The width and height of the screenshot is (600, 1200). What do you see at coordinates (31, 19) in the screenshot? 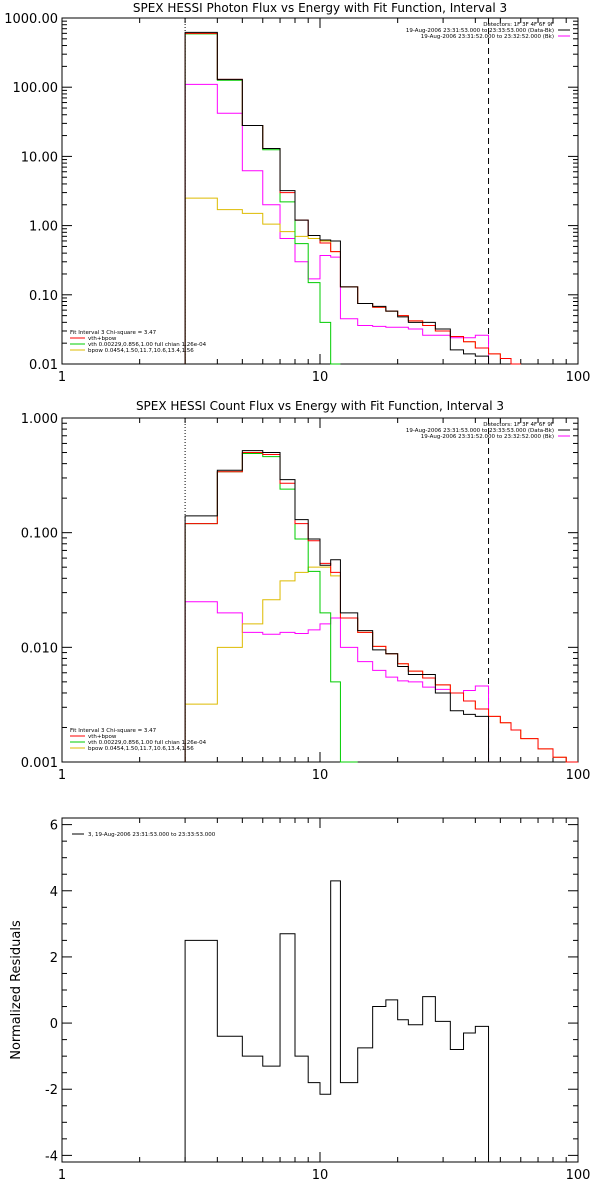
I see `photon-flux-y-tick-label: 1000.00` at bounding box center [31, 19].